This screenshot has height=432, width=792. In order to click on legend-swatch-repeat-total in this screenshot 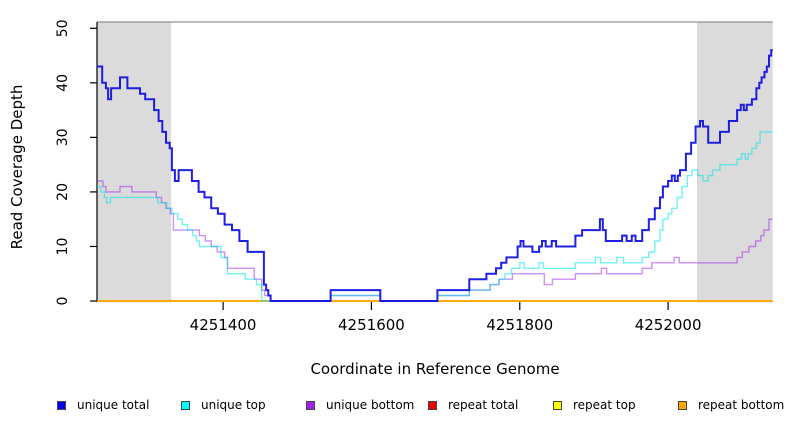, I will do `click(432, 405)`.